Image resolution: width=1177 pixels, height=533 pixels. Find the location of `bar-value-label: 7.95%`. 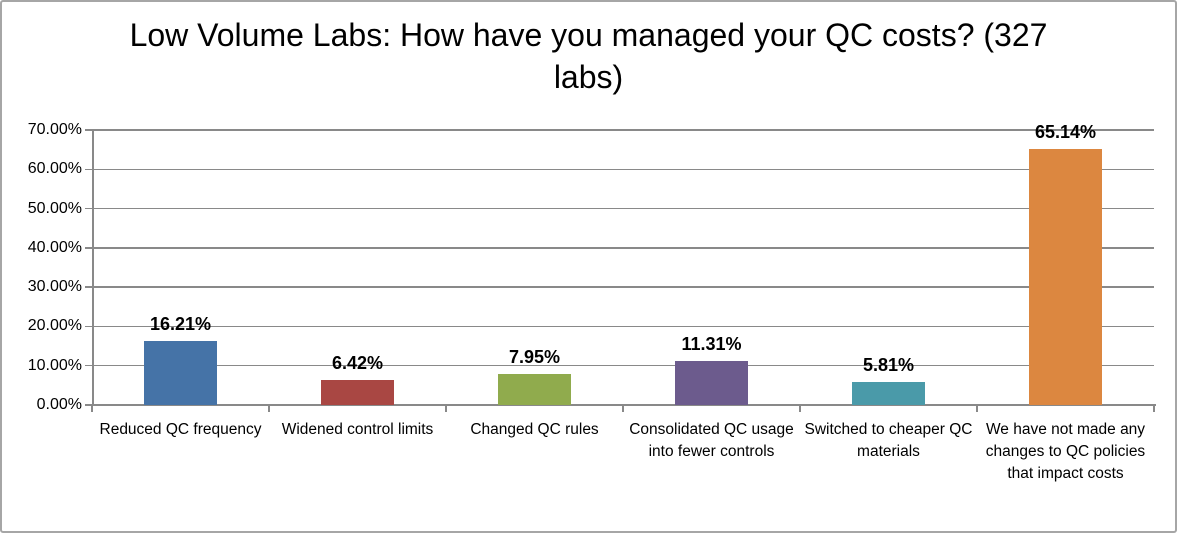

bar-value-label: 7.95% is located at coordinates (534, 356).